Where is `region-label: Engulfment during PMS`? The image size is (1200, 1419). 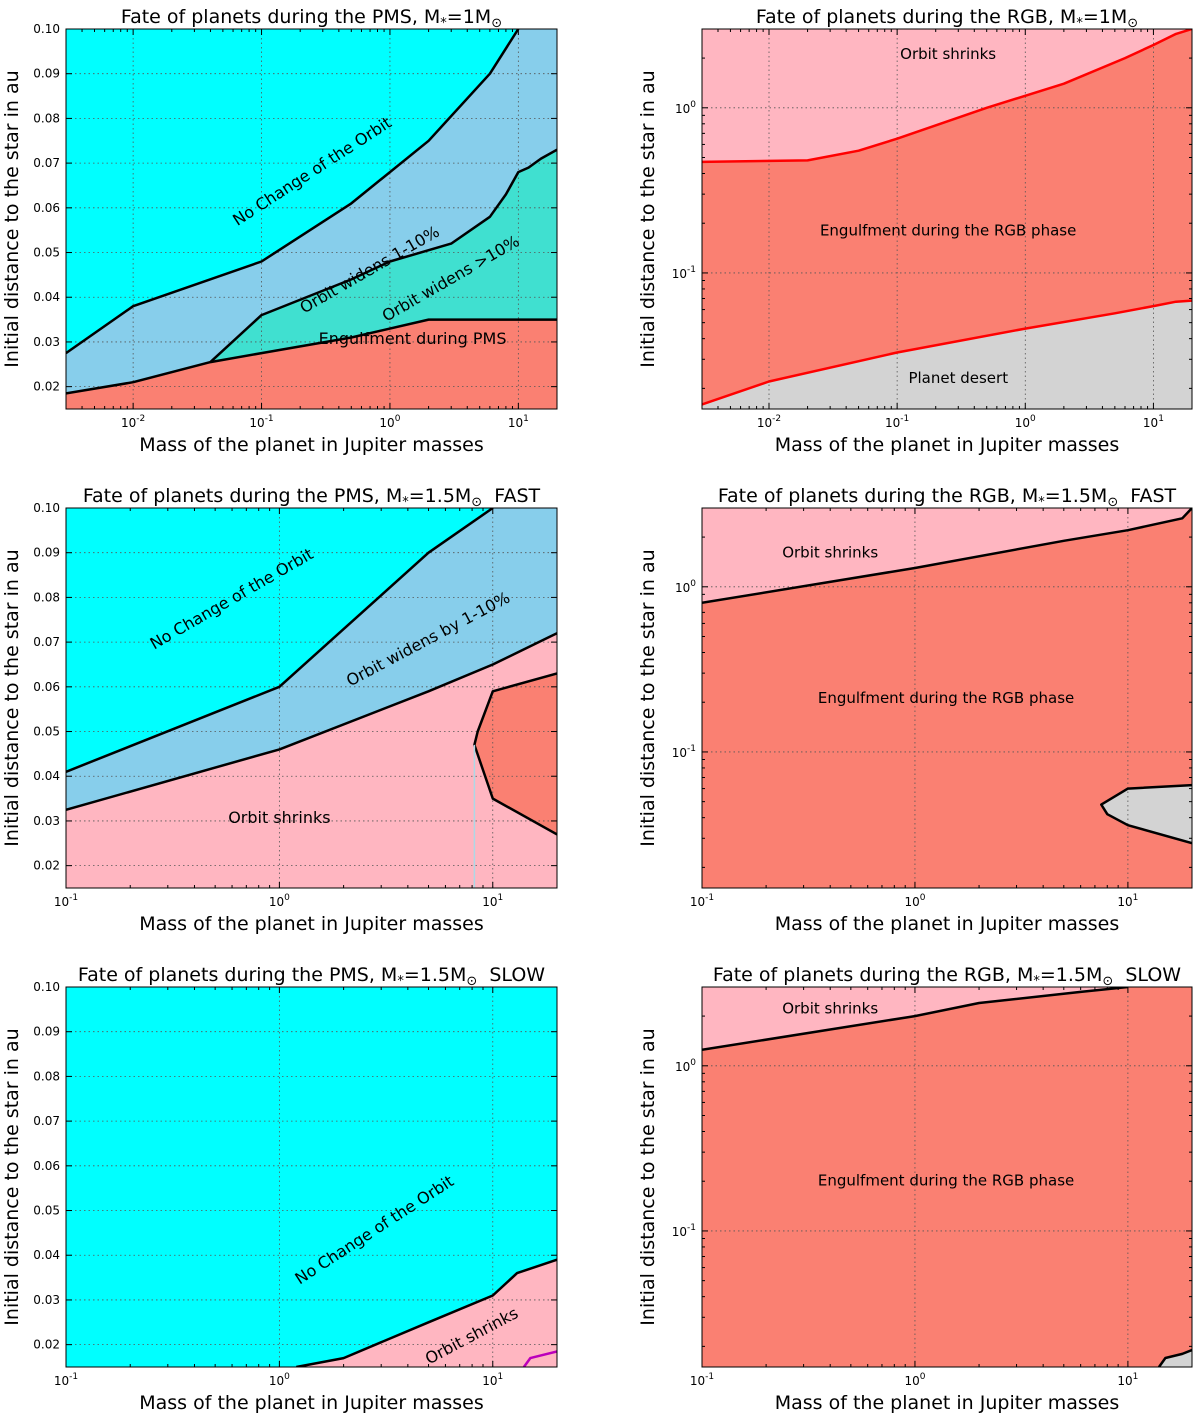 region-label: Engulfment during PMS is located at coordinates (413, 338).